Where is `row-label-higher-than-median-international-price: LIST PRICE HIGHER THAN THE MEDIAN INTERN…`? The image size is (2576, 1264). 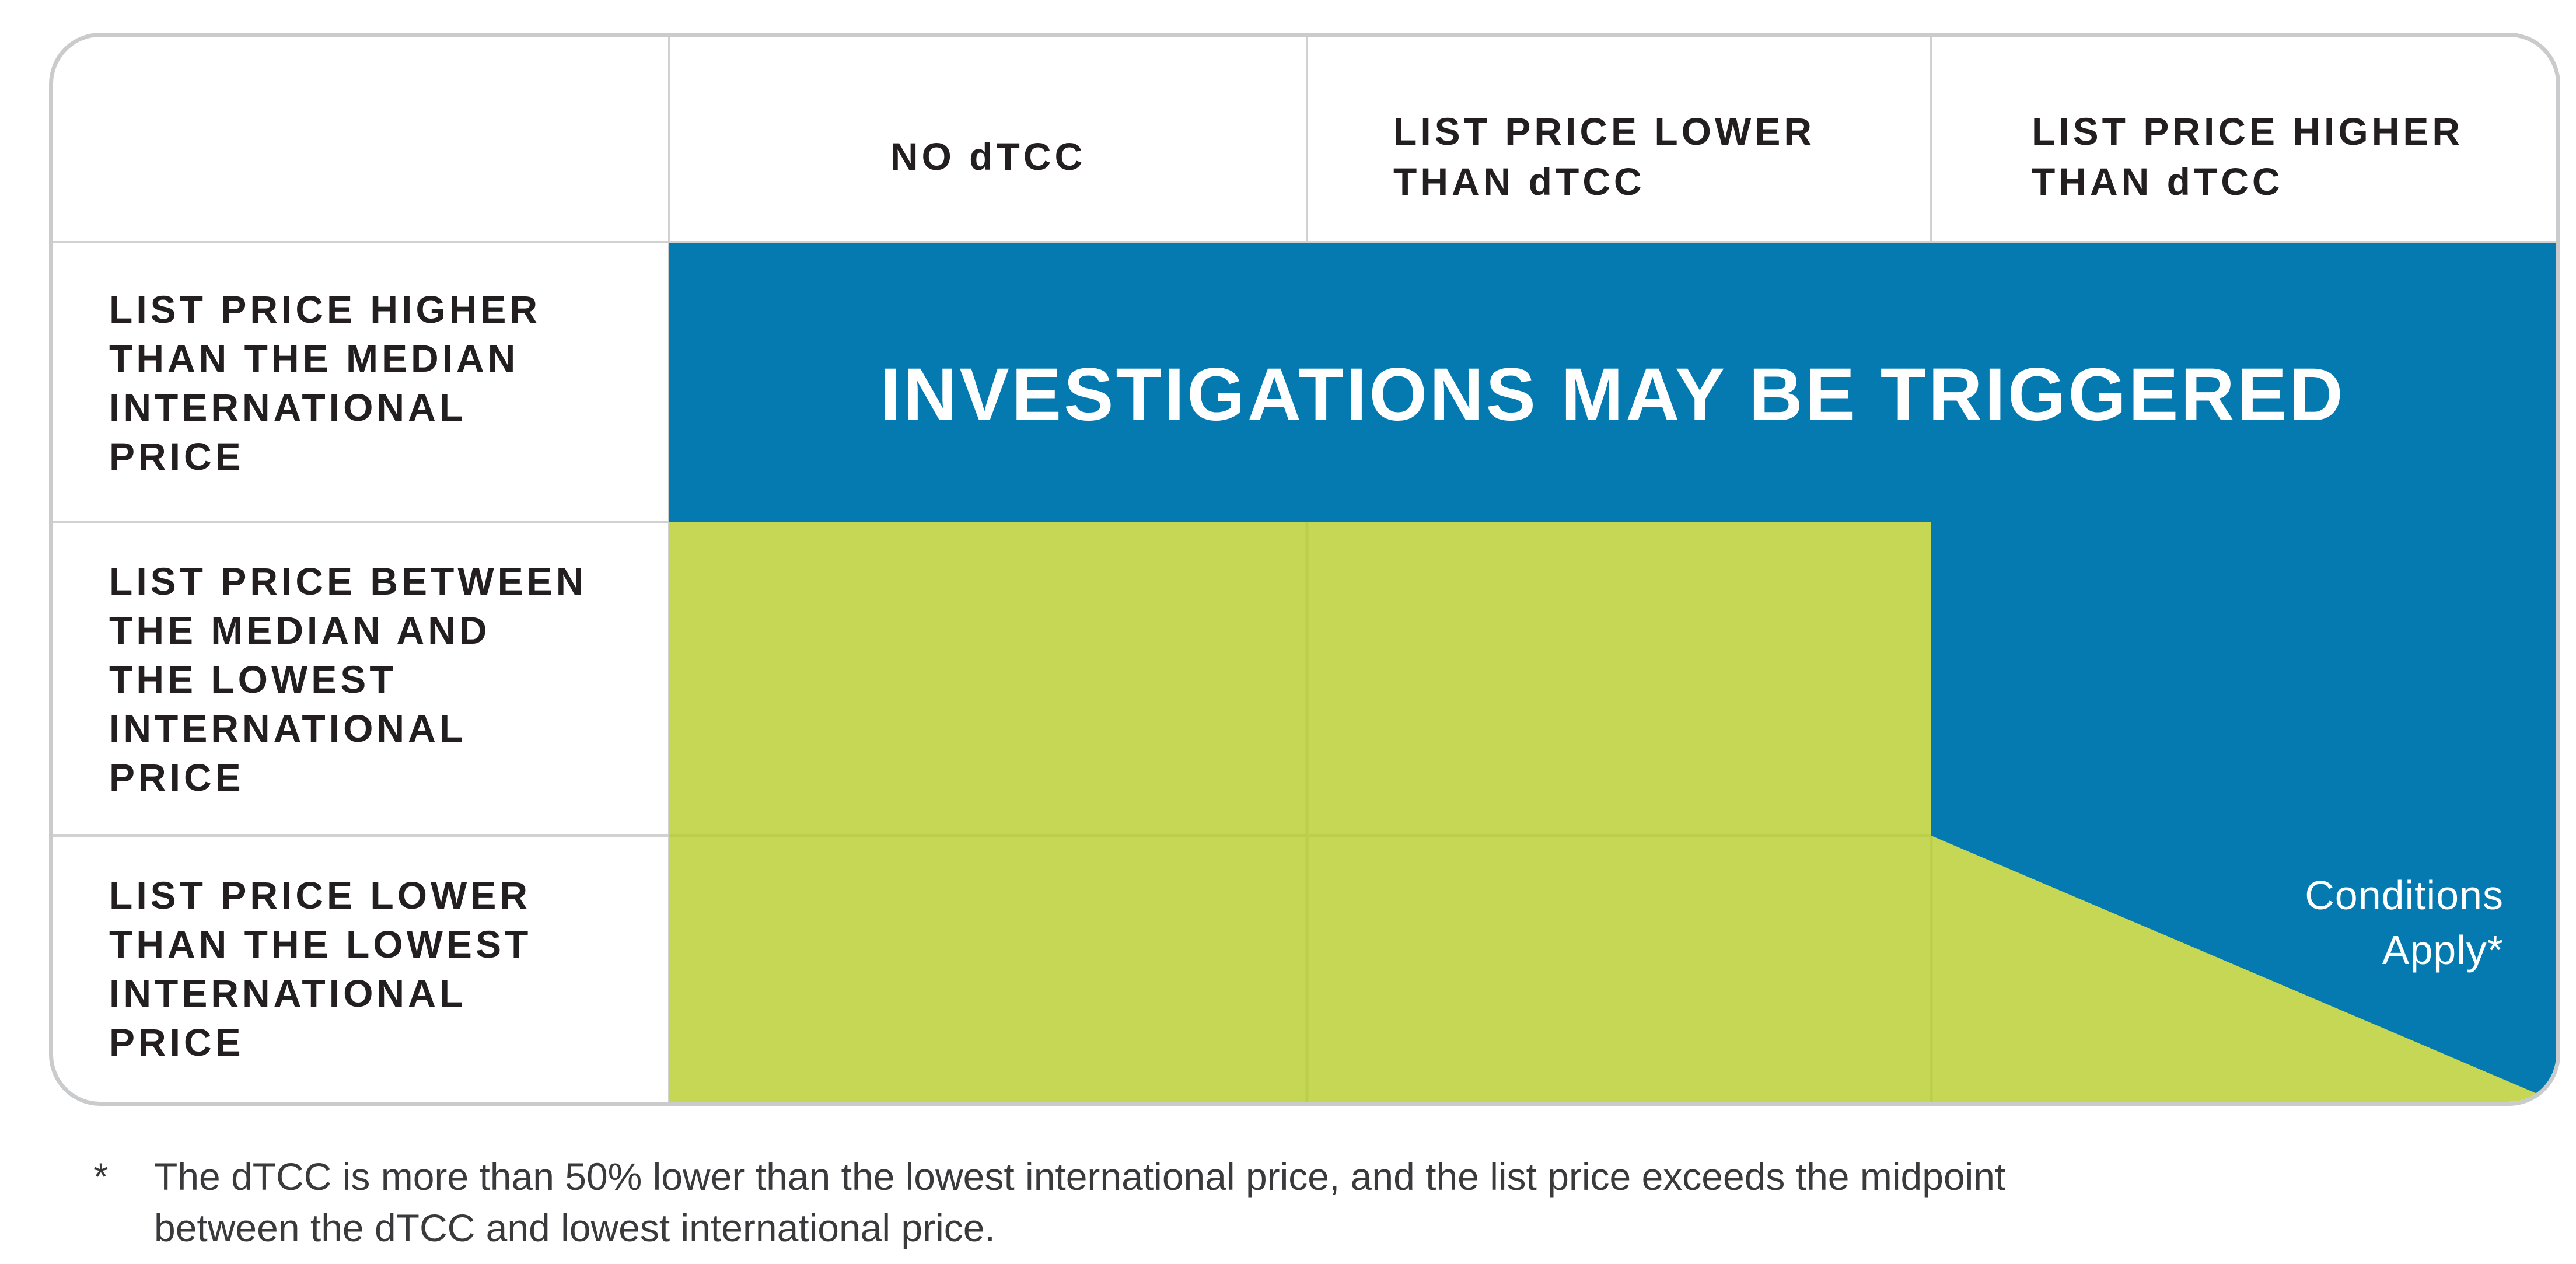 row-label-higher-than-median-international-price: LIST PRICE HIGHER THAN THE MEDIAN INTERN… is located at coordinates (325, 383).